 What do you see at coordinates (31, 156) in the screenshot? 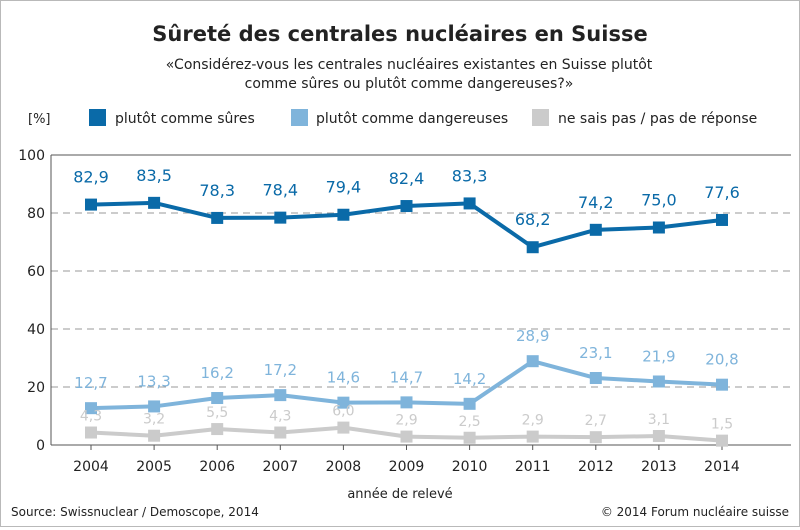
I see `y-tick-label: 100` at bounding box center [31, 156].